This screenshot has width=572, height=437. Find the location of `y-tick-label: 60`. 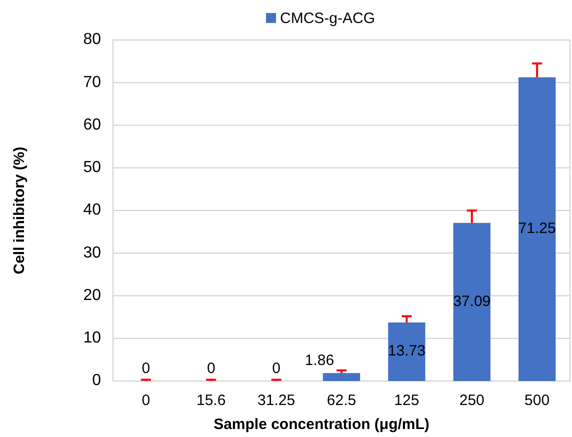

y-tick-label: 60 is located at coordinates (92, 125).